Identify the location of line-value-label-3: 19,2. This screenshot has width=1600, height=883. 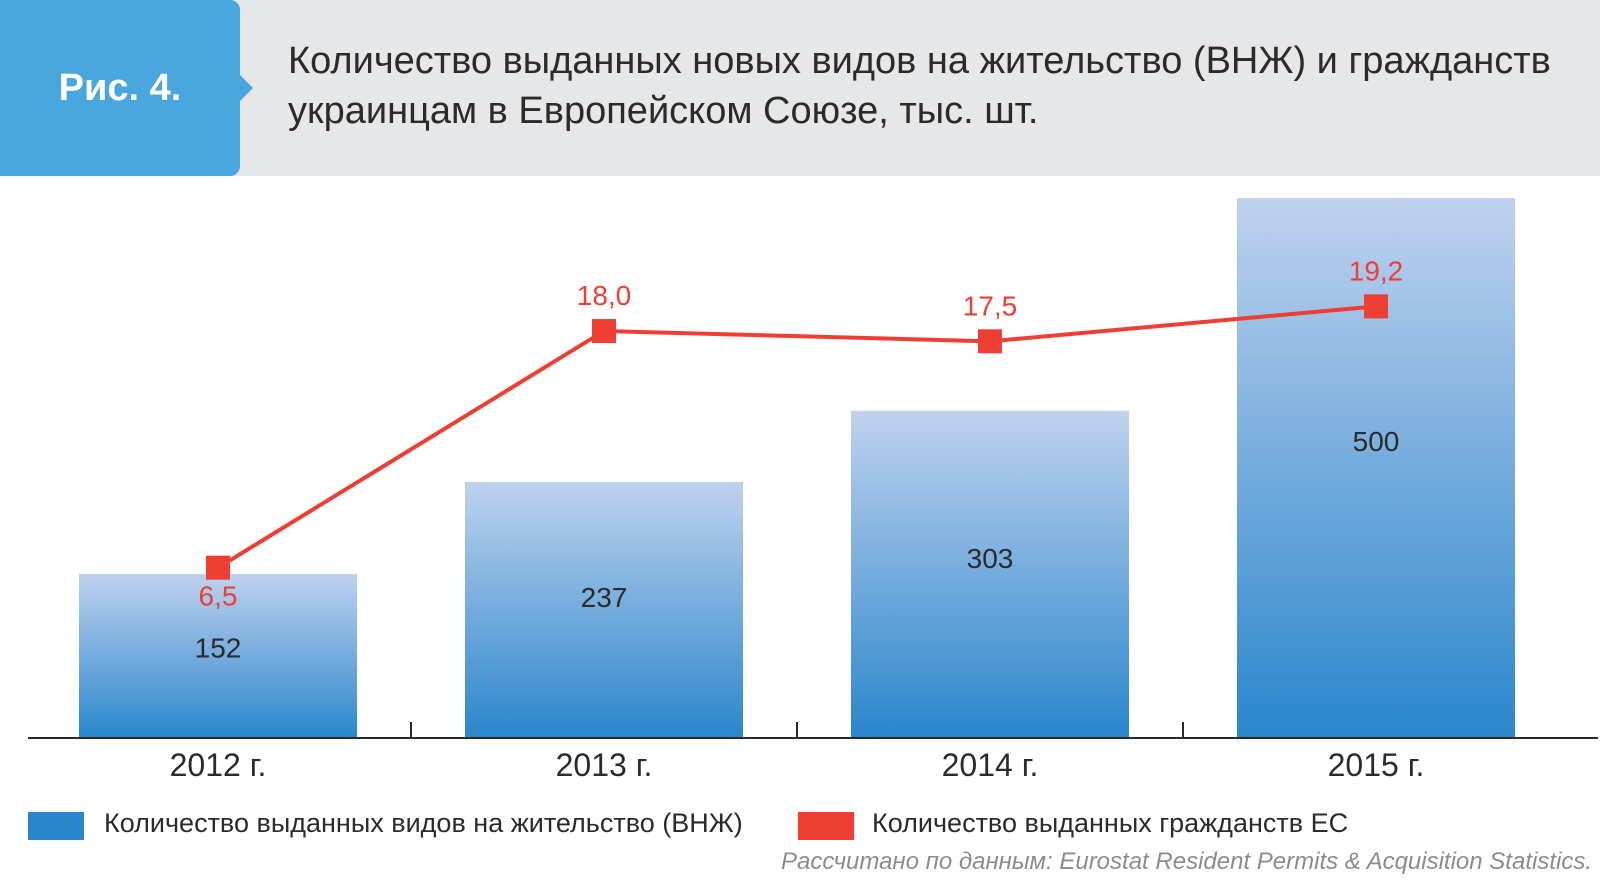
(1376, 270).